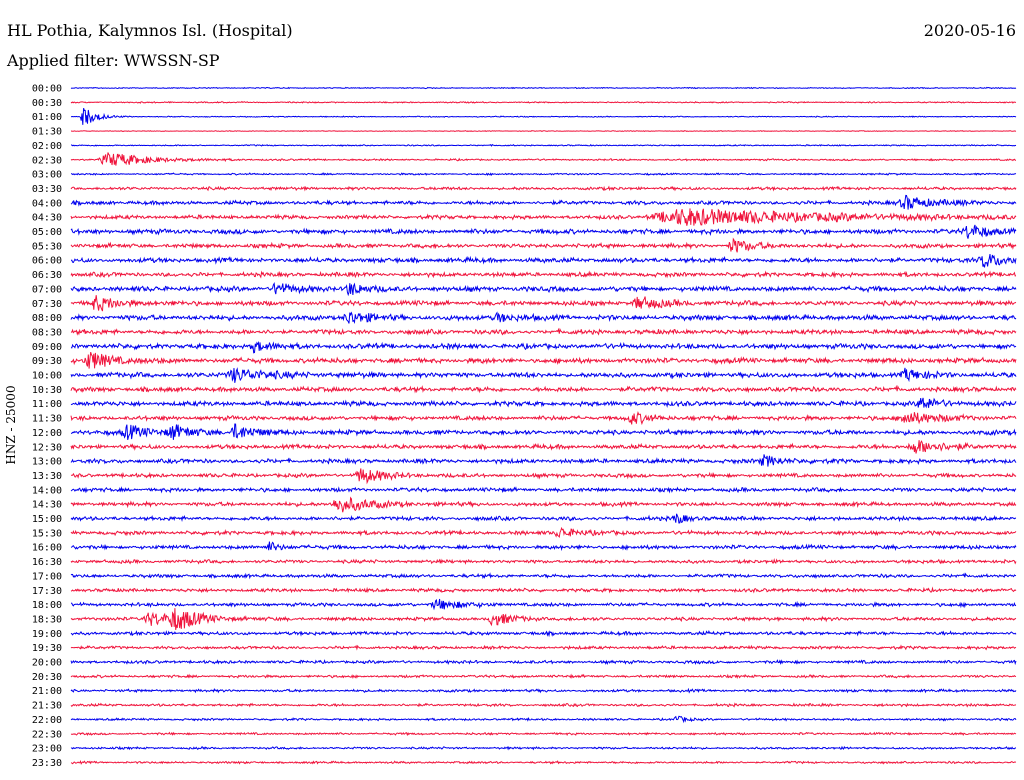 The image size is (1024, 780). I want to click on row-time-label: 09:00, so click(47, 347).